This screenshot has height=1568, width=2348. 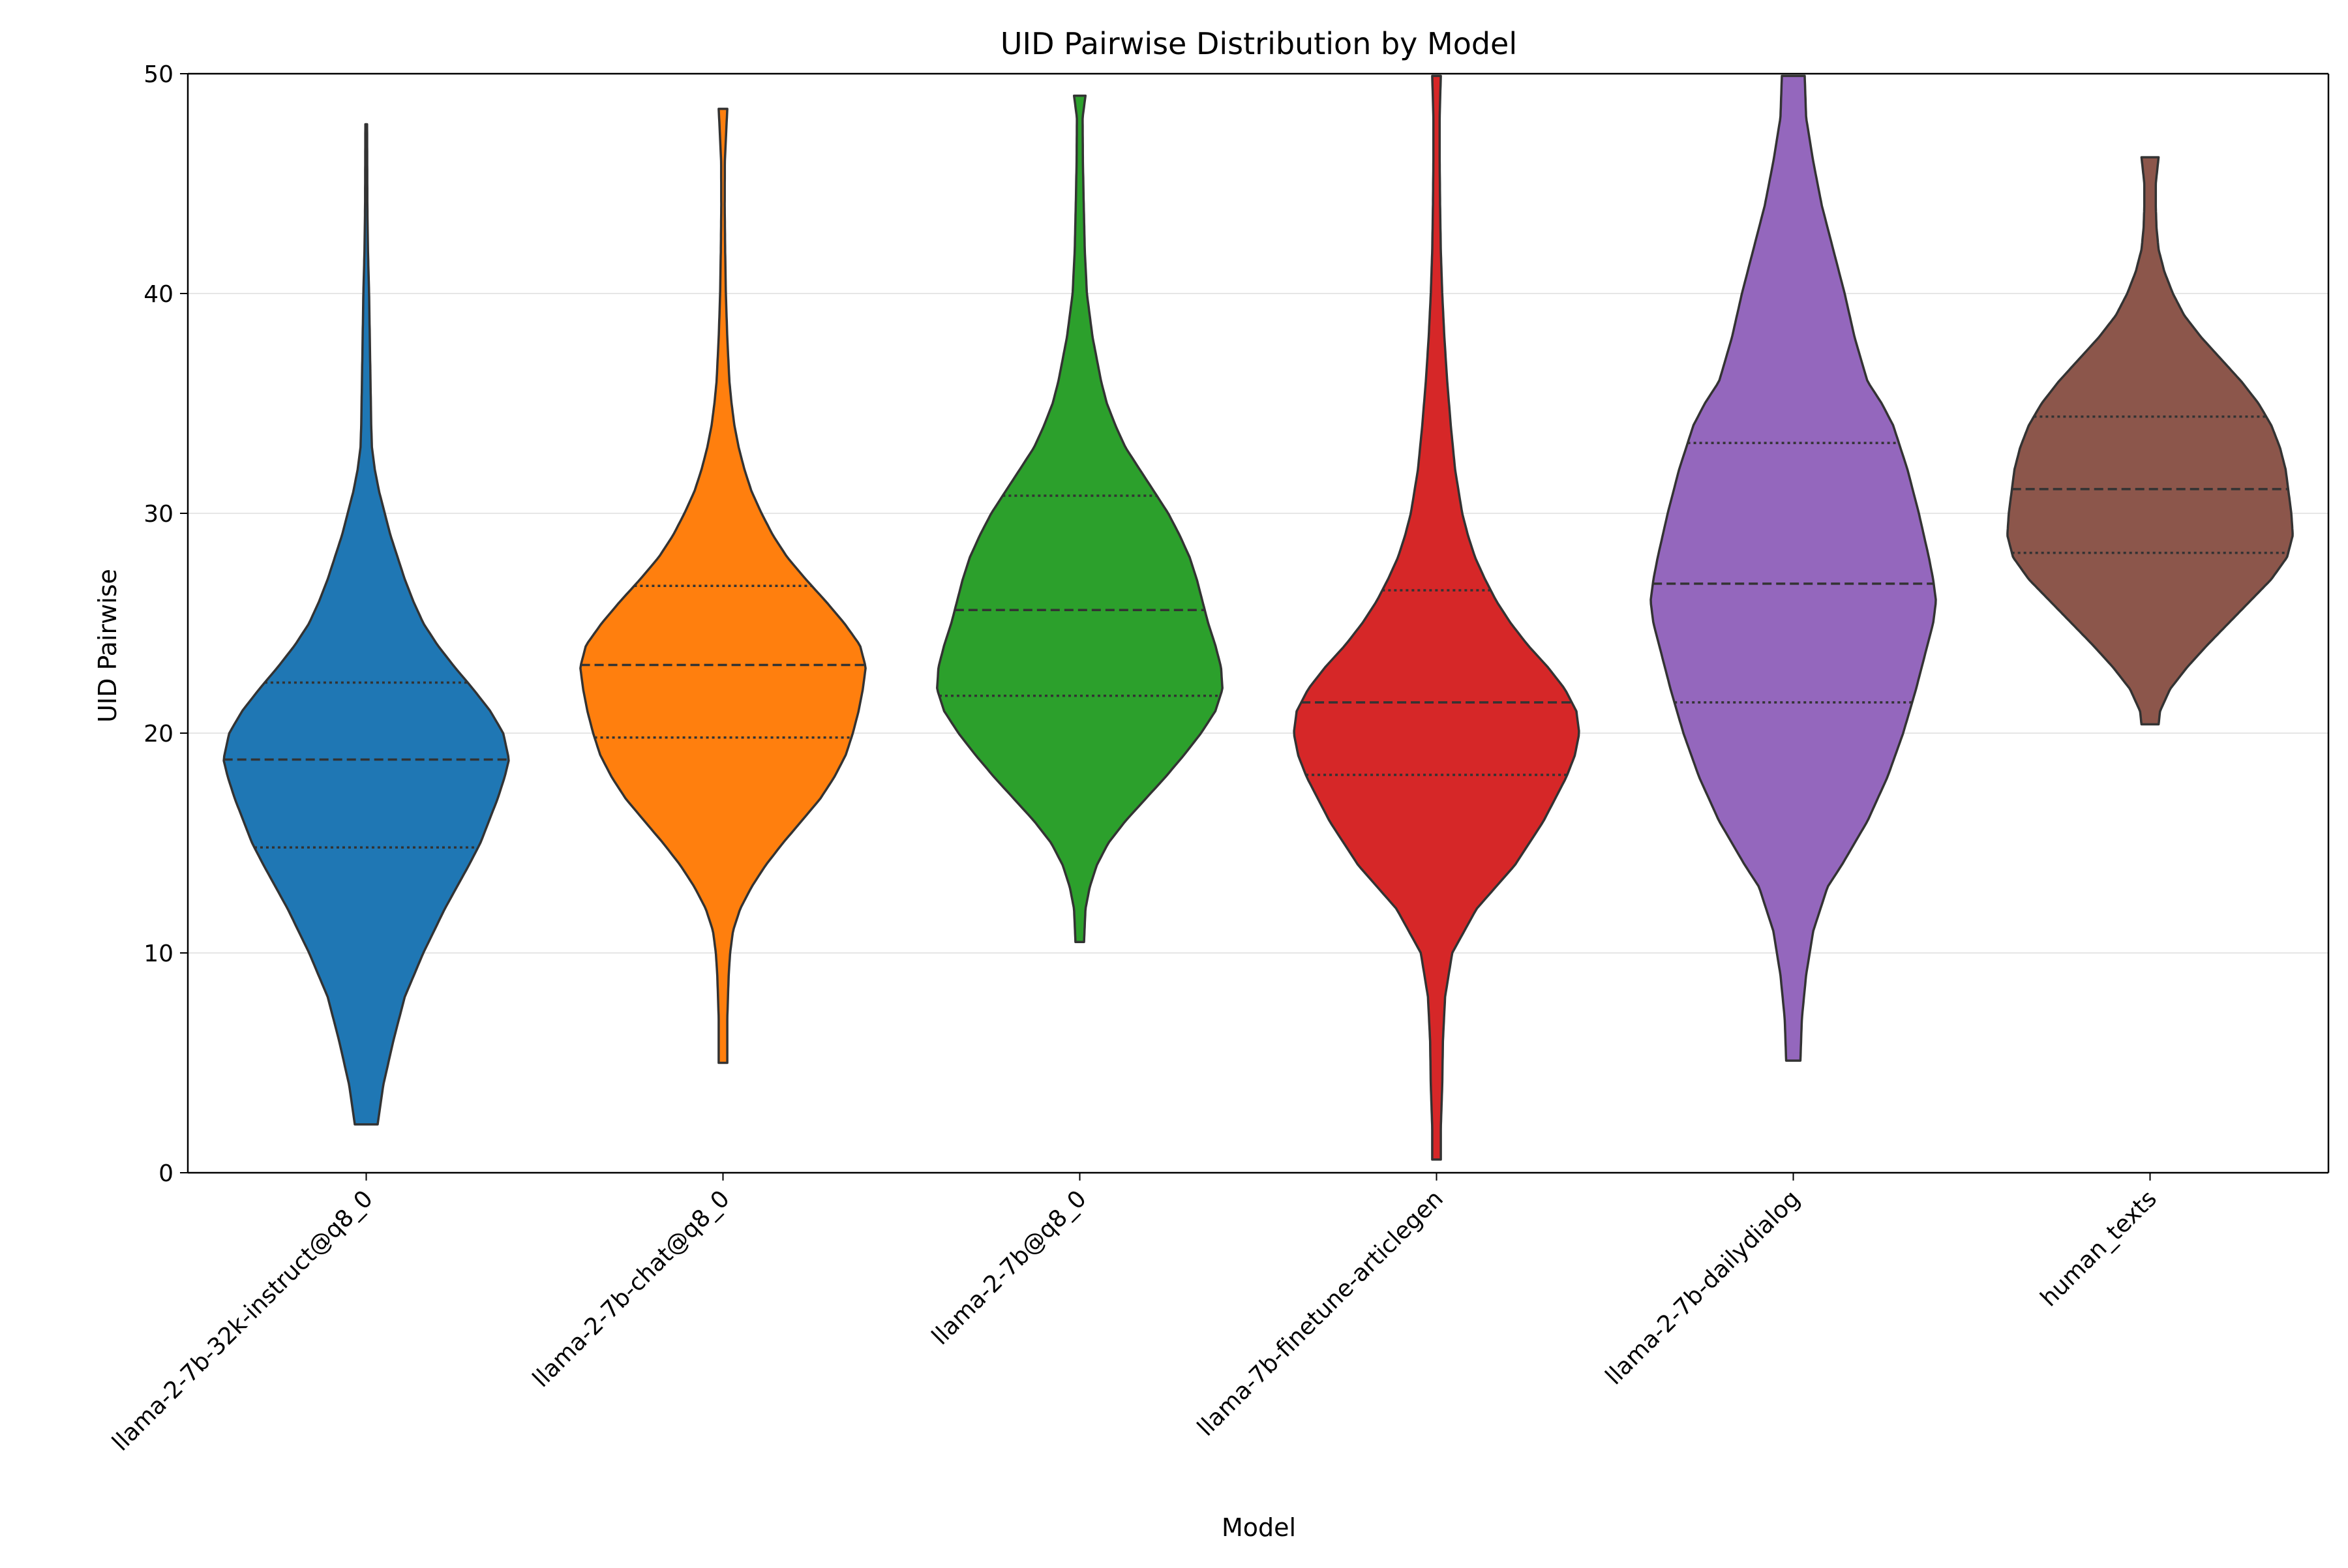 I want to click on violin-llama-2-7b-dailydialog, so click(x=1793, y=568).